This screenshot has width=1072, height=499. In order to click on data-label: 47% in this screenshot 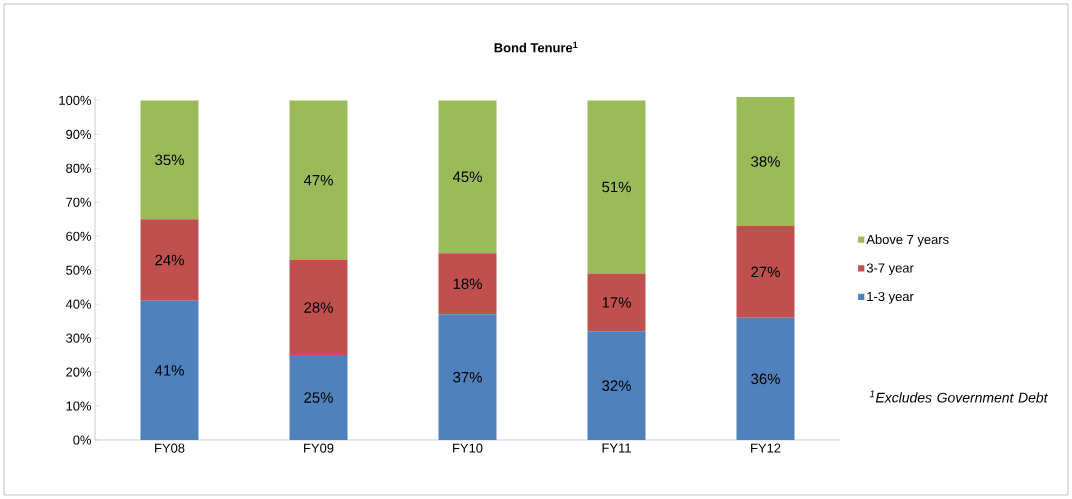, I will do `click(318, 180)`.